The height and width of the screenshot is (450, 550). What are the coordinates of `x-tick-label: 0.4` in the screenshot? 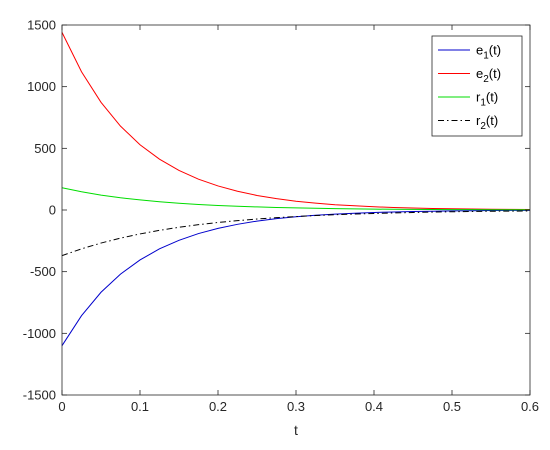 It's located at (374, 406).